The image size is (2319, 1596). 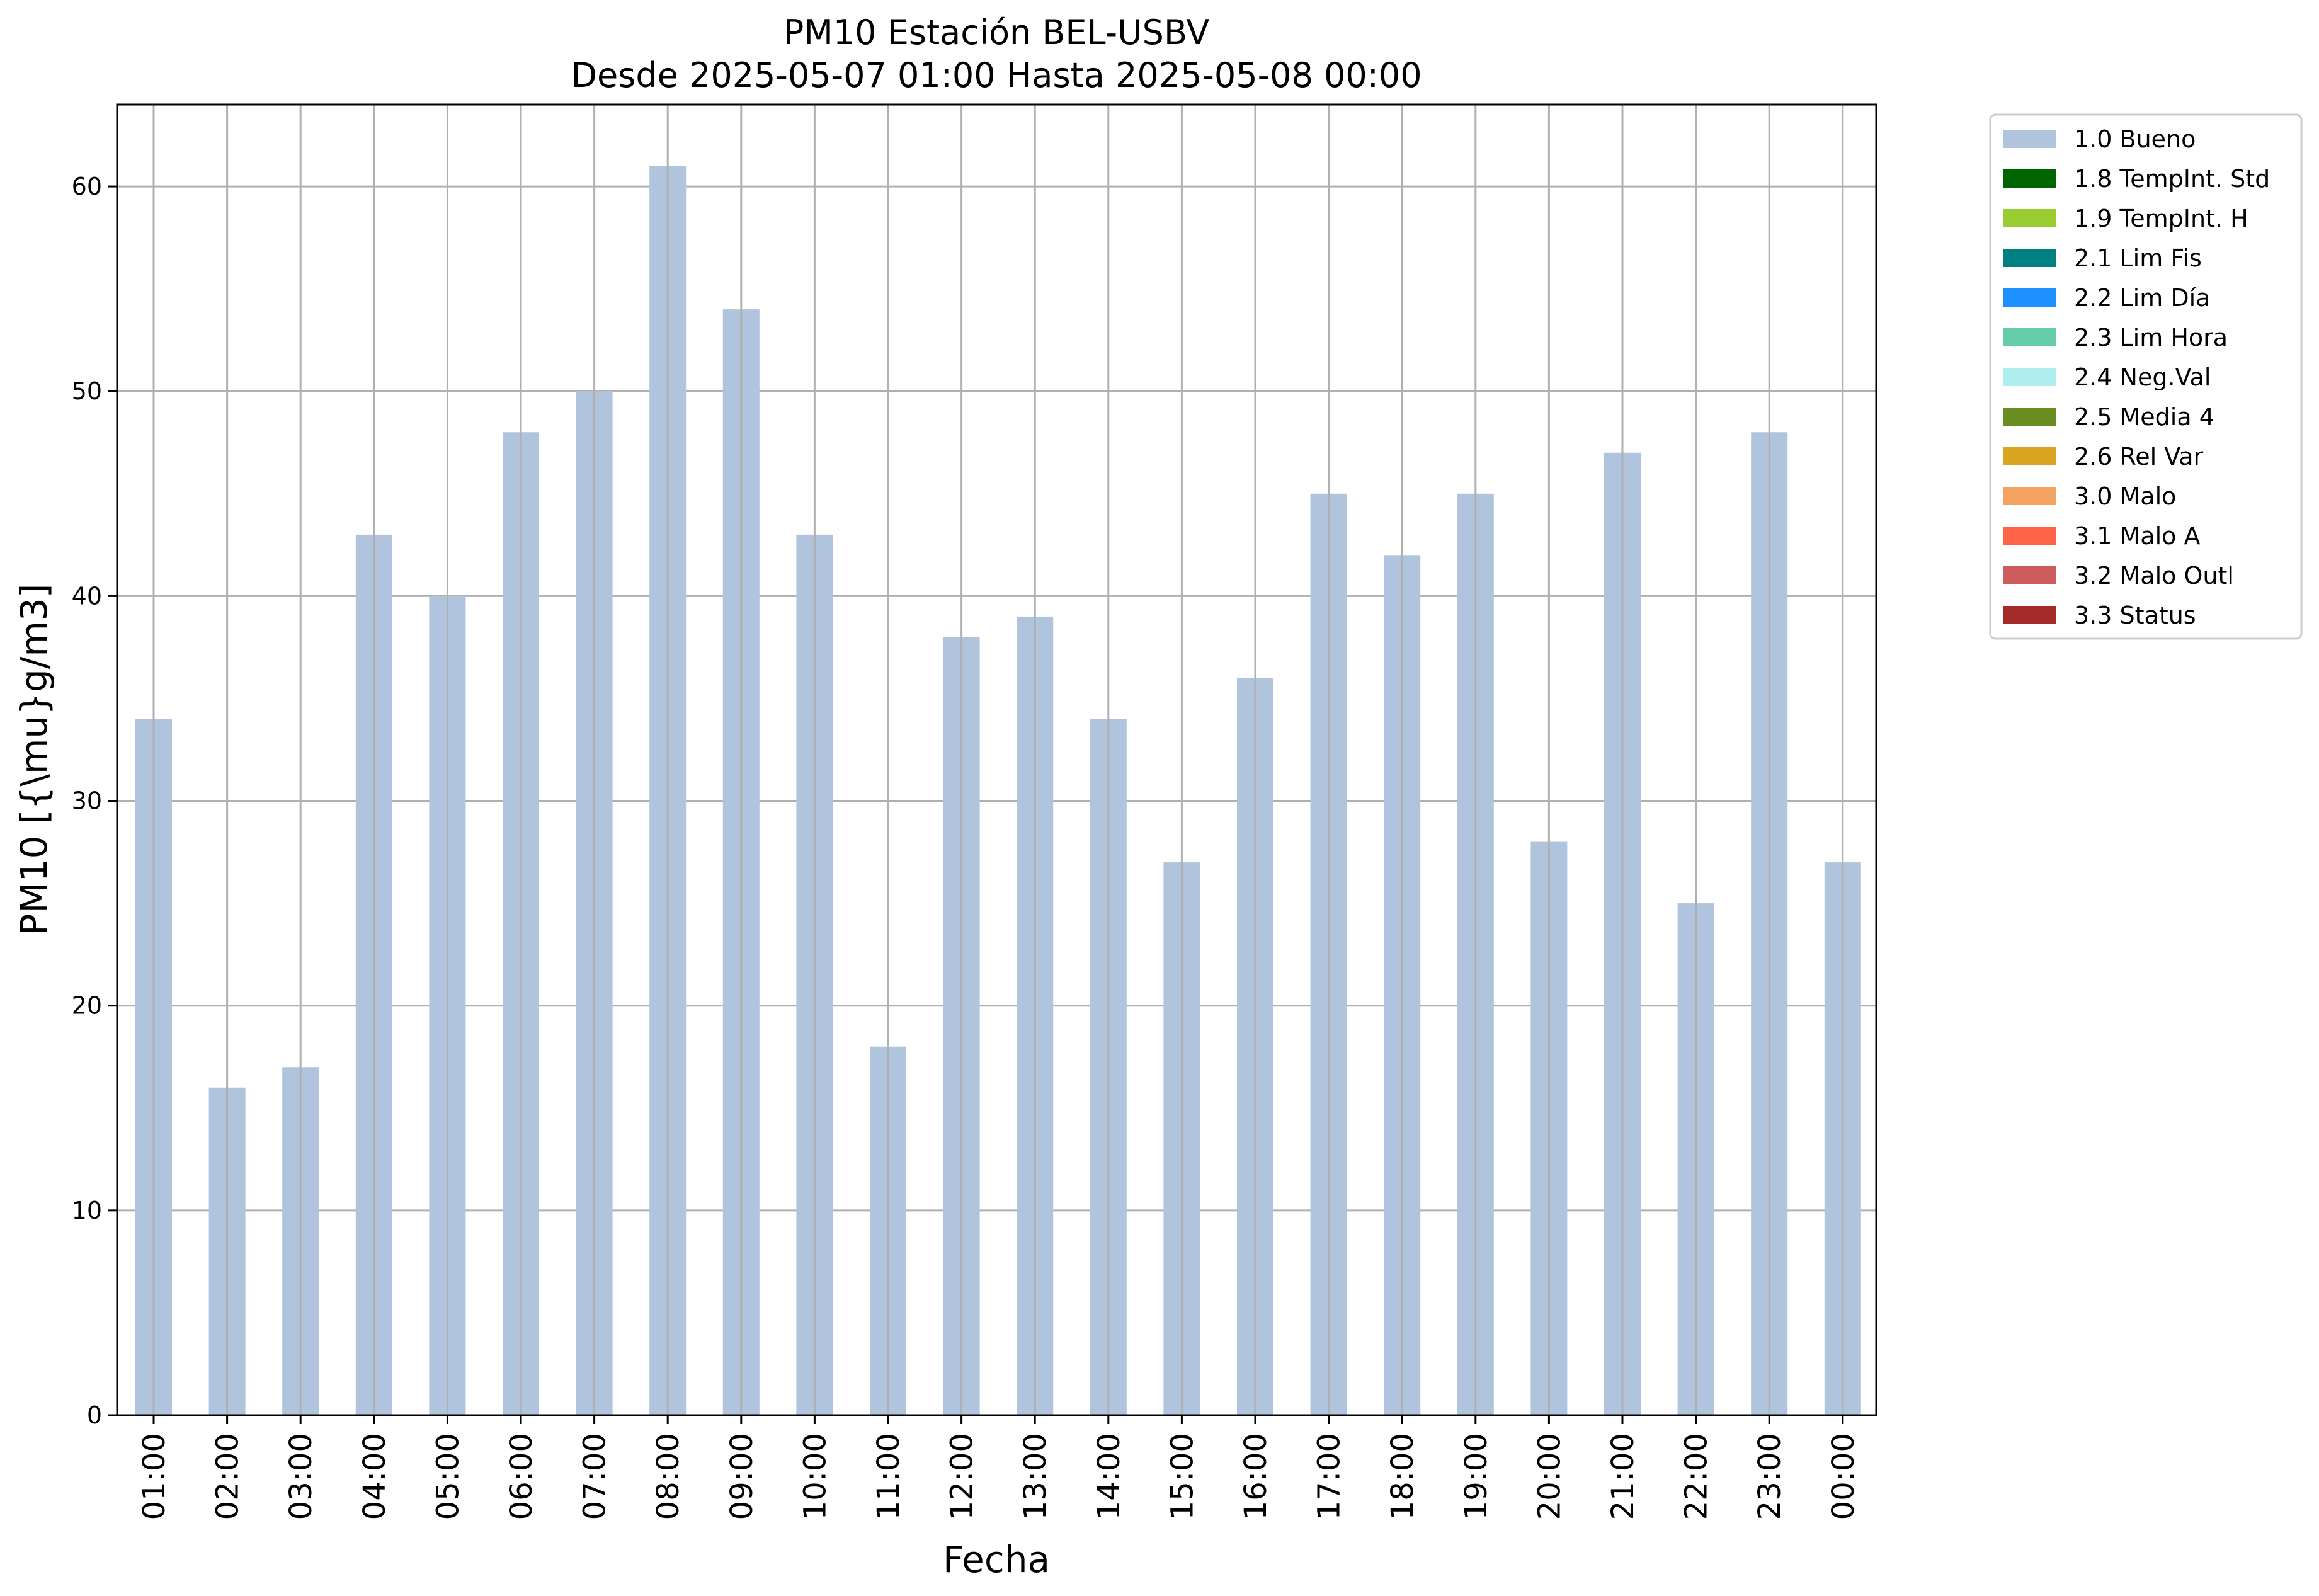 What do you see at coordinates (742, 1476) in the screenshot?
I see `x-tick-label: 09:00` at bounding box center [742, 1476].